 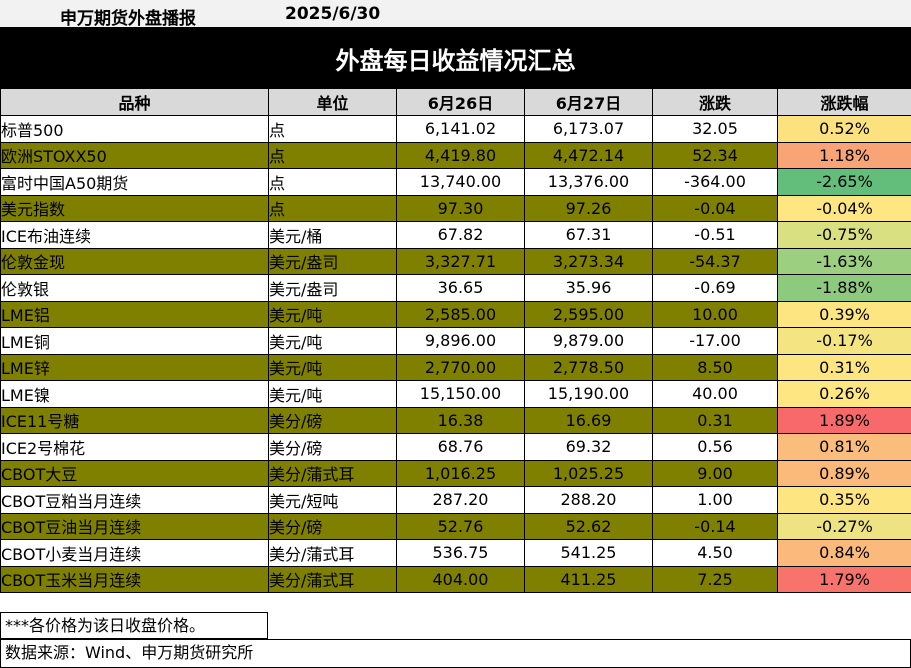 I want to click on cell-day1: 536.75, so click(x=460, y=553).